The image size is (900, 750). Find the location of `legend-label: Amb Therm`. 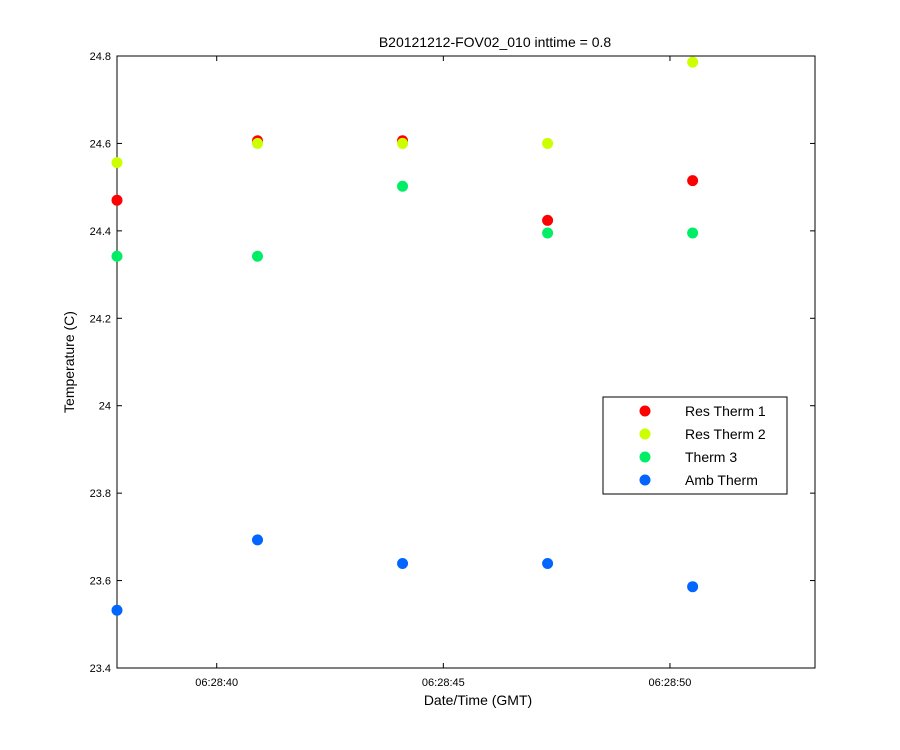

legend-label: Amb Therm is located at coordinates (721, 480).